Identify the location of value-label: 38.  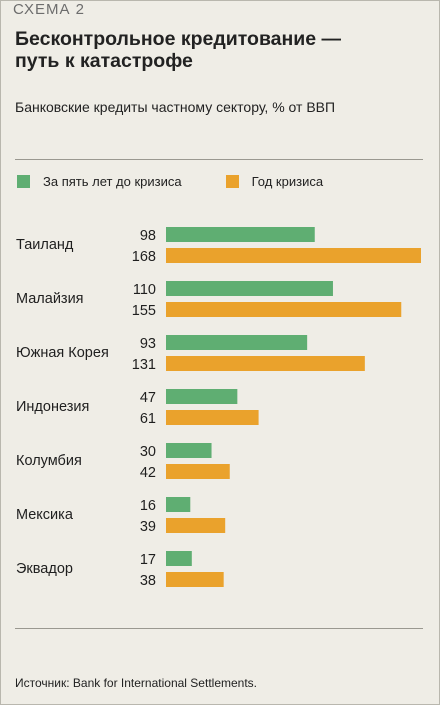
(148, 581).